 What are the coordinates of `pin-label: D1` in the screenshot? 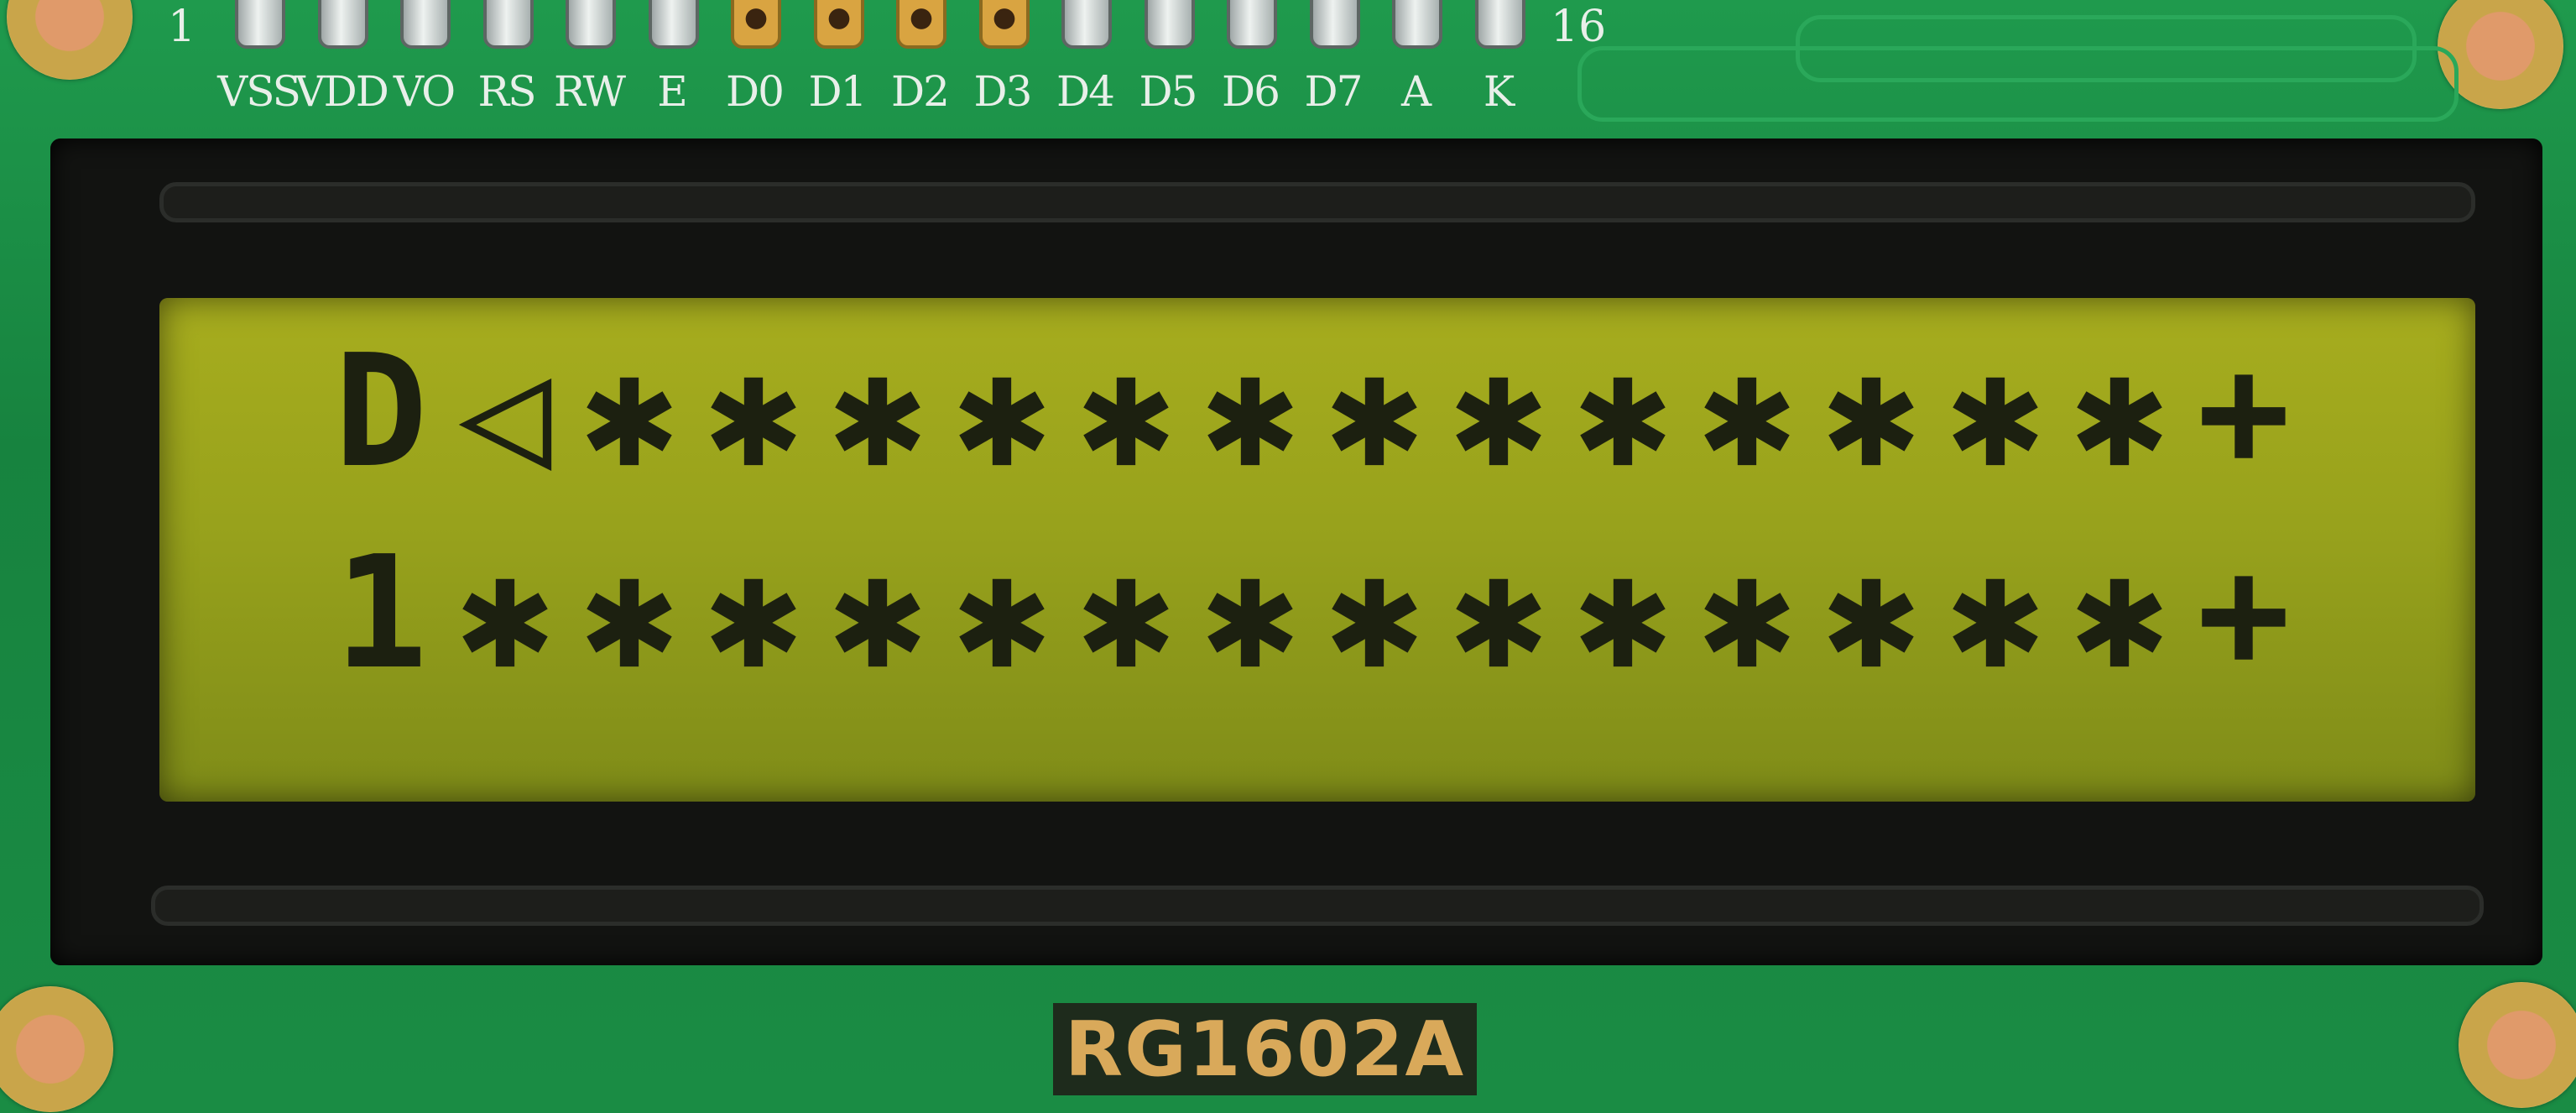 It's located at (837, 91).